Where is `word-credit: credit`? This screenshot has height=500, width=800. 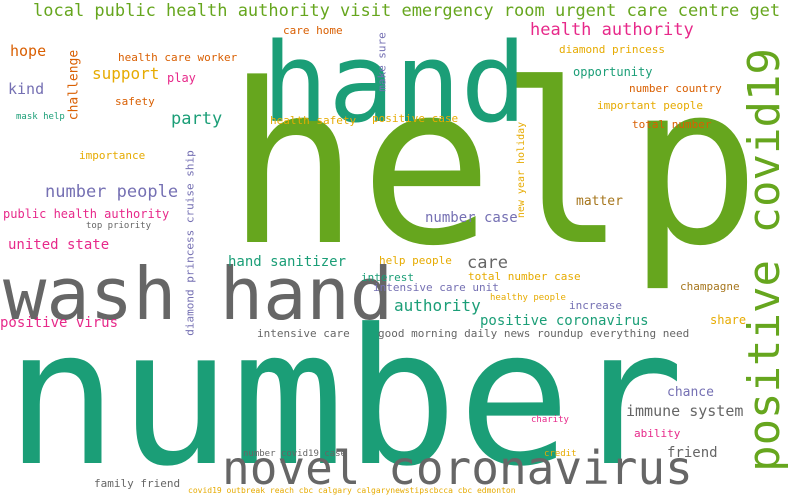 word-credit: credit is located at coordinates (560, 454).